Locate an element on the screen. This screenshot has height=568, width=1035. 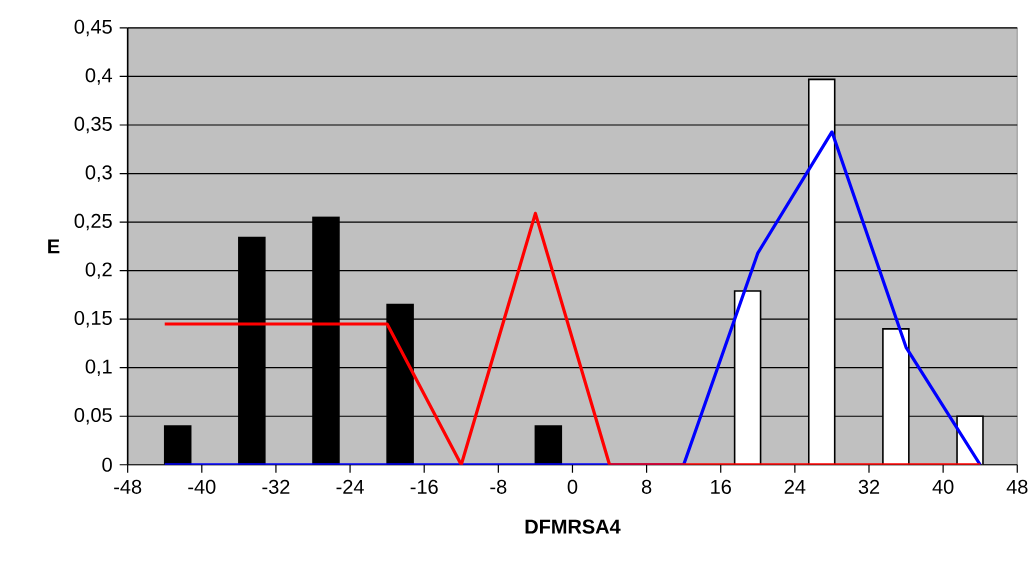
x-tick-label: -24 is located at coordinates (350, 486).